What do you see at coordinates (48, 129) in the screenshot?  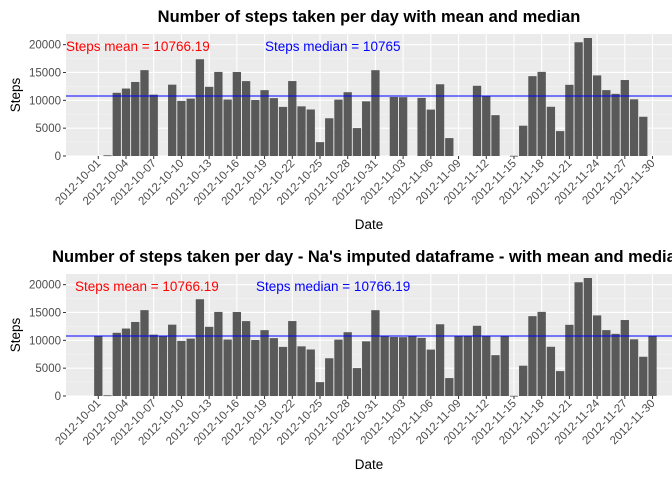 I see `y-tick-label: 5000` at bounding box center [48, 129].